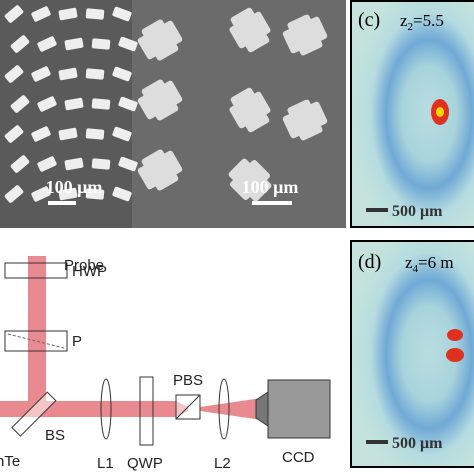 The image size is (474, 474). I want to click on setup-label: Probe, so click(84, 265).